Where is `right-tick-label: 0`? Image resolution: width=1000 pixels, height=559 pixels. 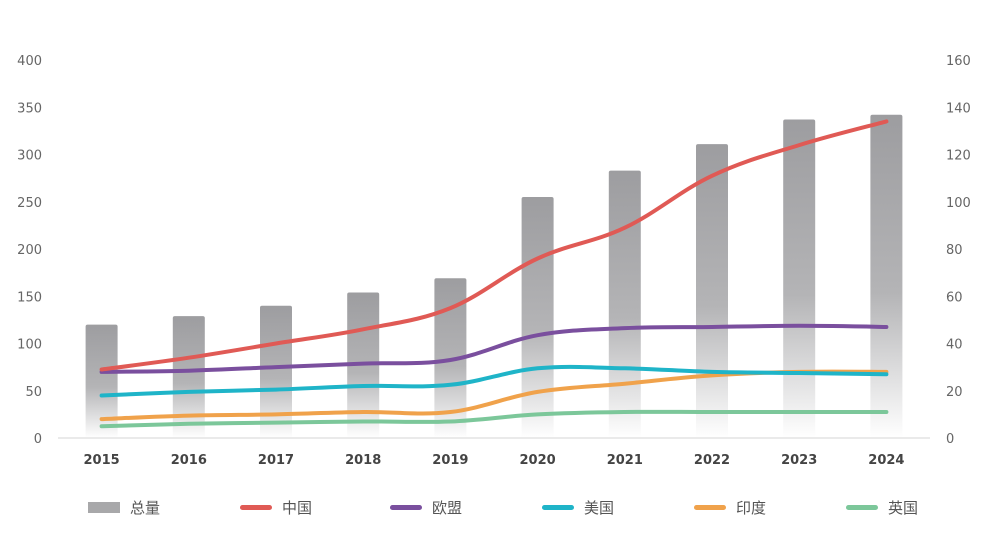
right-tick-label: 0 is located at coordinates (950, 439).